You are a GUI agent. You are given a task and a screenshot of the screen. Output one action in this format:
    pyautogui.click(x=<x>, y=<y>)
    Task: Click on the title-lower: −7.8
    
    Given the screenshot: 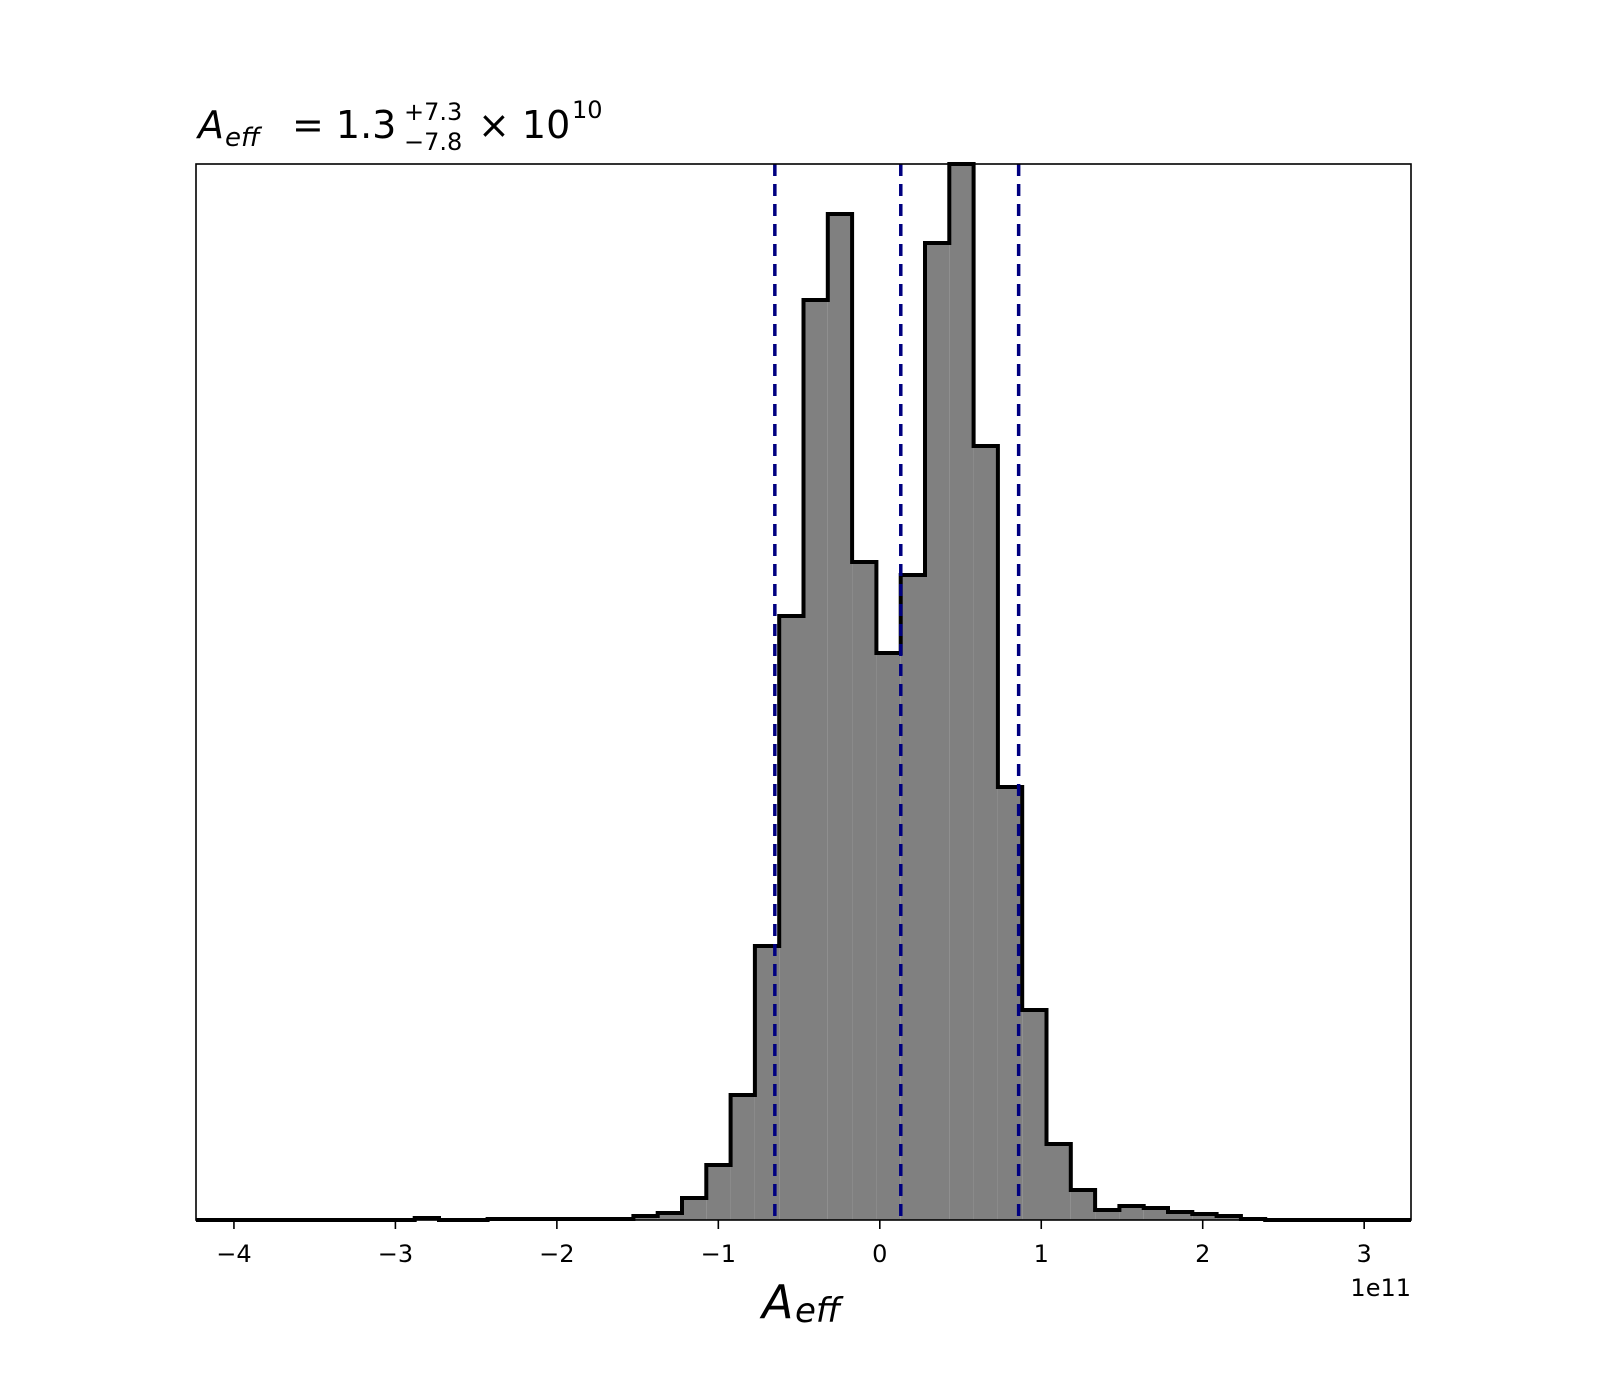 What is the action you would take?
    pyautogui.click(x=433, y=142)
    